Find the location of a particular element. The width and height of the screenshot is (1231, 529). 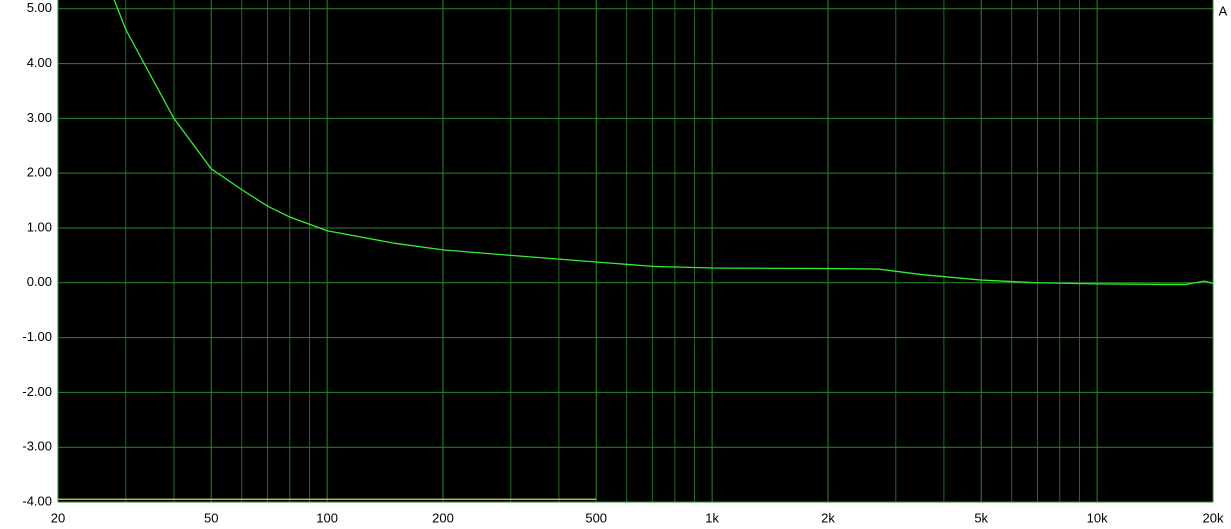

x-tick-label: 20k is located at coordinates (1213, 517).